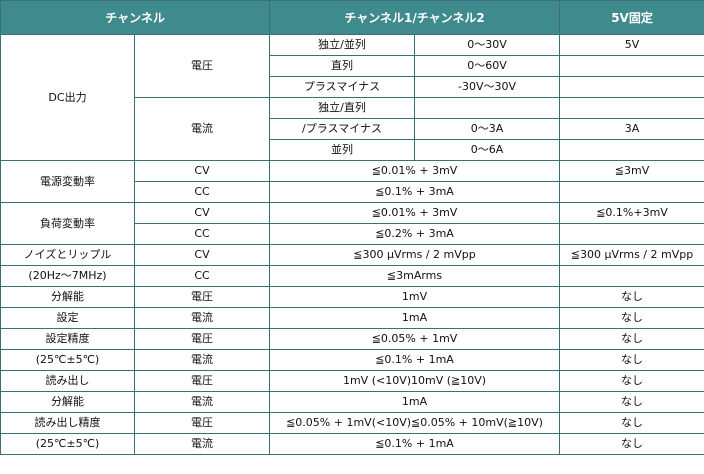  Describe the element at coordinates (67, 423) in the screenshot. I see `read-acc-label-1: 読み出し精度` at that location.